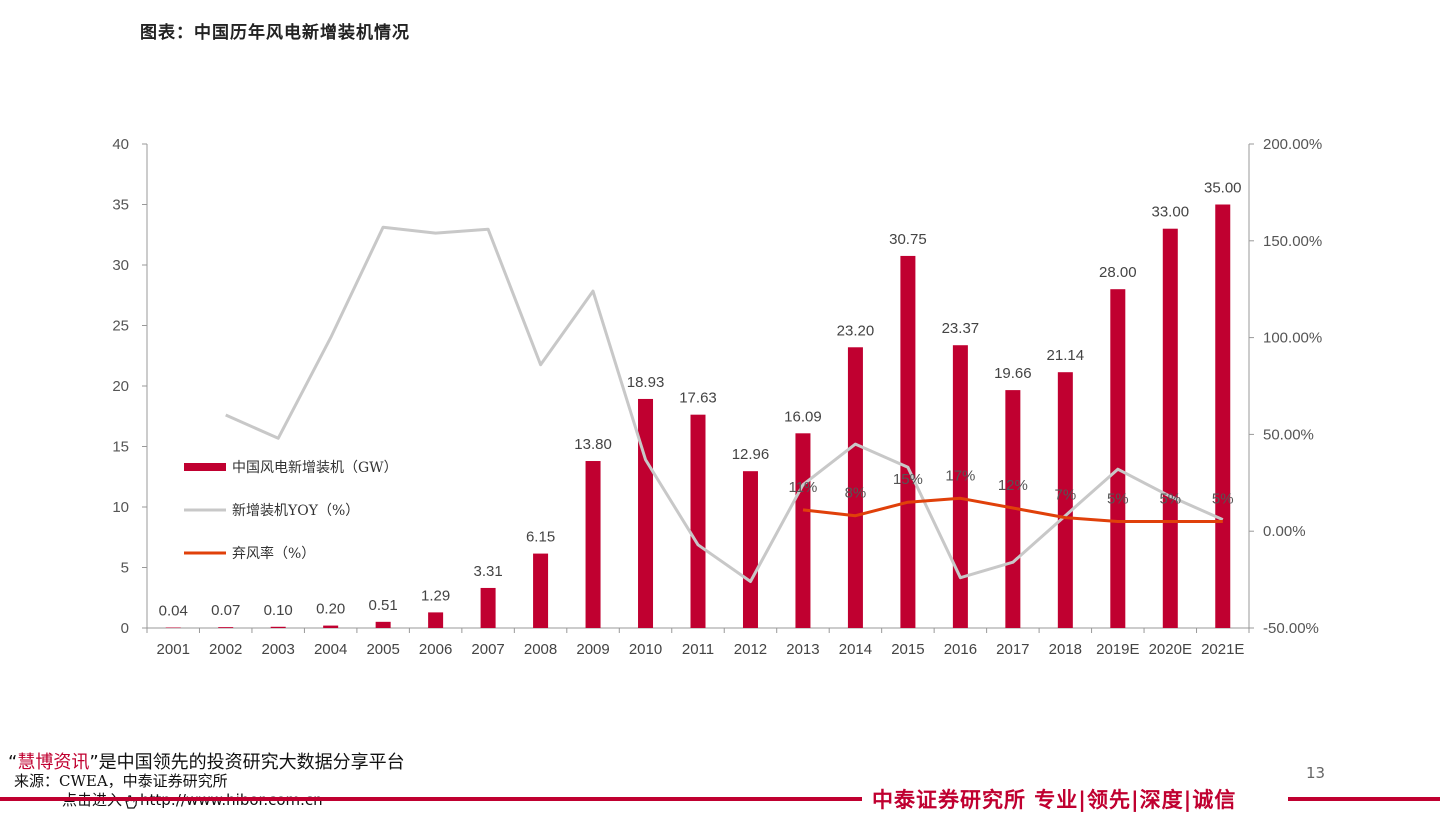 This screenshot has width=1440, height=814. I want to click on promo-brand: 慧博资讯, so click(53, 762).